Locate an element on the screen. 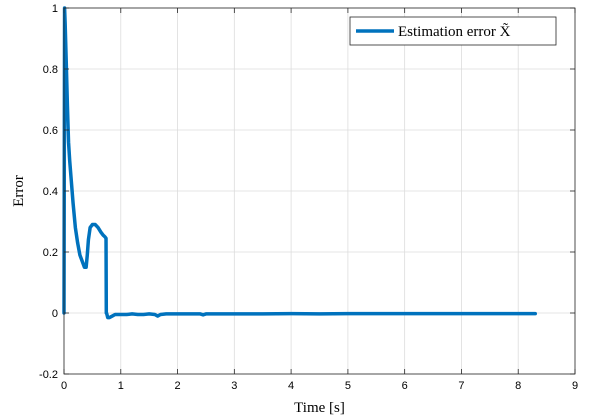  y-axis-title: Error is located at coordinates (19, 191).